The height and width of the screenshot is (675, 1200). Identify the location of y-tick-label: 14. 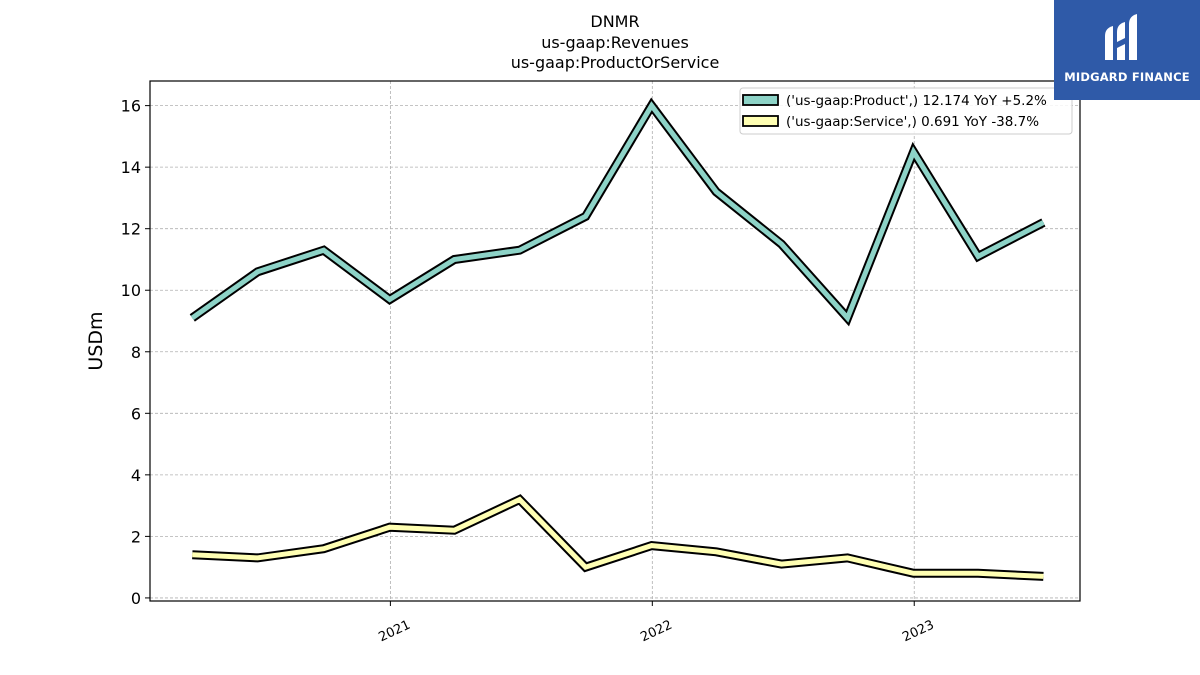
(131, 167).